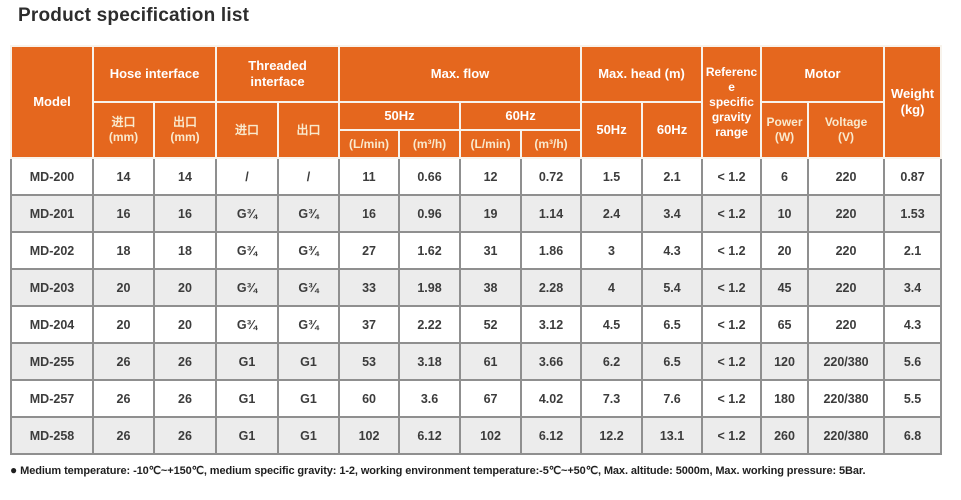 This screenshot has width=961, height=500. I want to click on cell-weight_kg: 1.53, so click(913, 213).